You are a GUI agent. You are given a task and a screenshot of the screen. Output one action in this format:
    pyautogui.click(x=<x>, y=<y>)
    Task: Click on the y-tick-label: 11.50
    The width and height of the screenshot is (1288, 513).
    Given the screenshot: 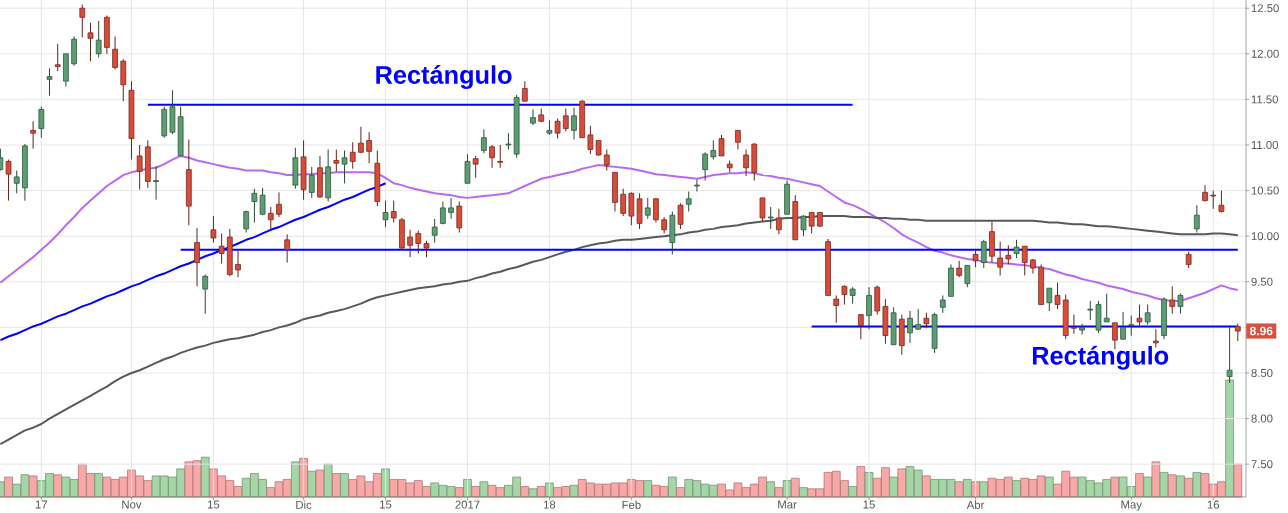 What is the action you would take?
    pyautogui.click(x=1264, y=99)
    